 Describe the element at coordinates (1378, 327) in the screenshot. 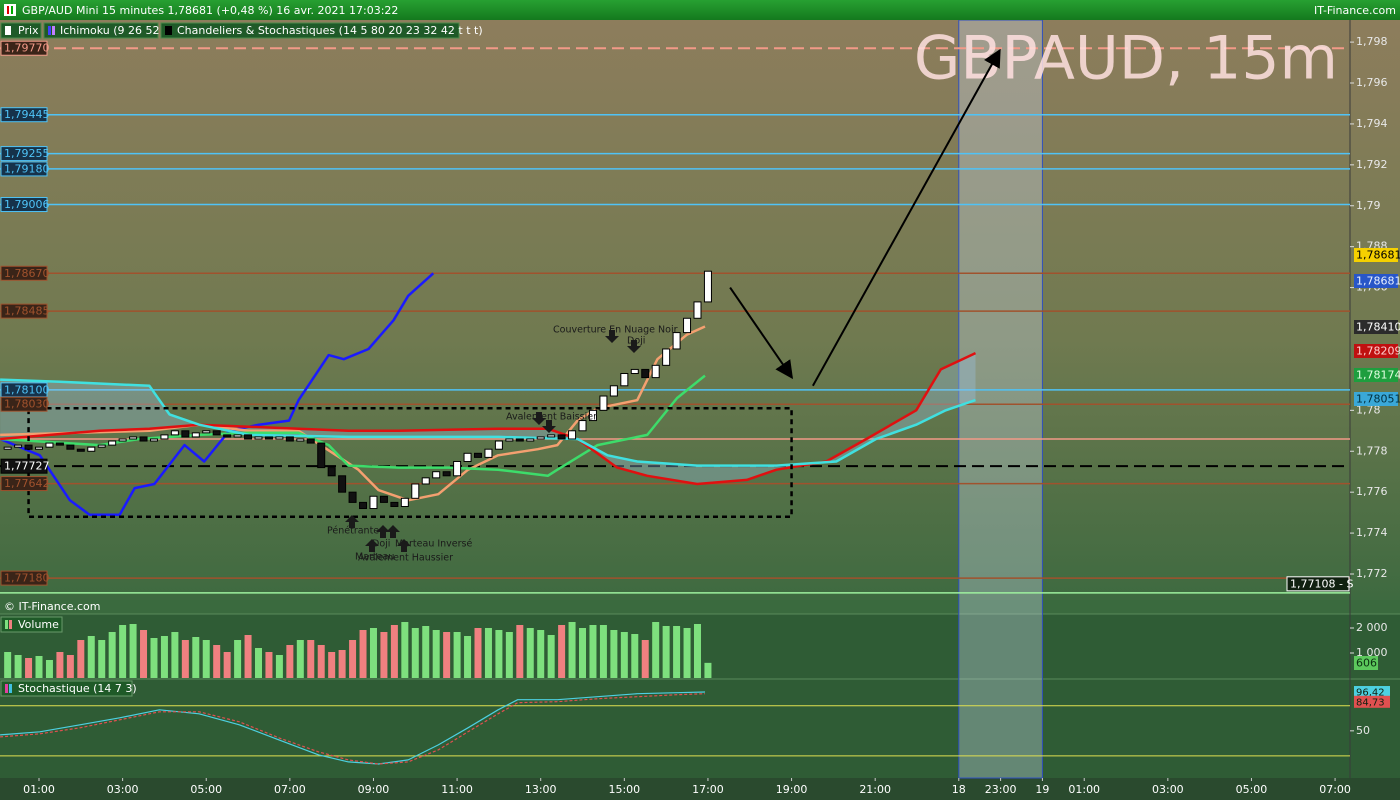

I see `price-badge-label: 1,78410` at that location.